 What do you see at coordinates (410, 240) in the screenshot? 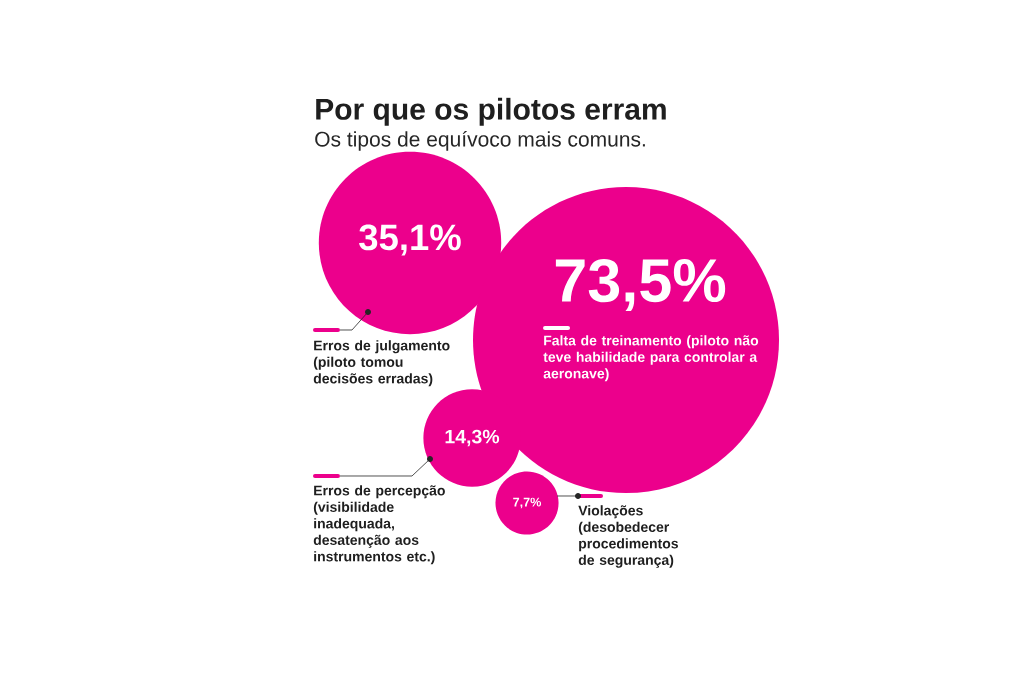
I see `data-label: 35,1%` at bounding box center [410, 240].